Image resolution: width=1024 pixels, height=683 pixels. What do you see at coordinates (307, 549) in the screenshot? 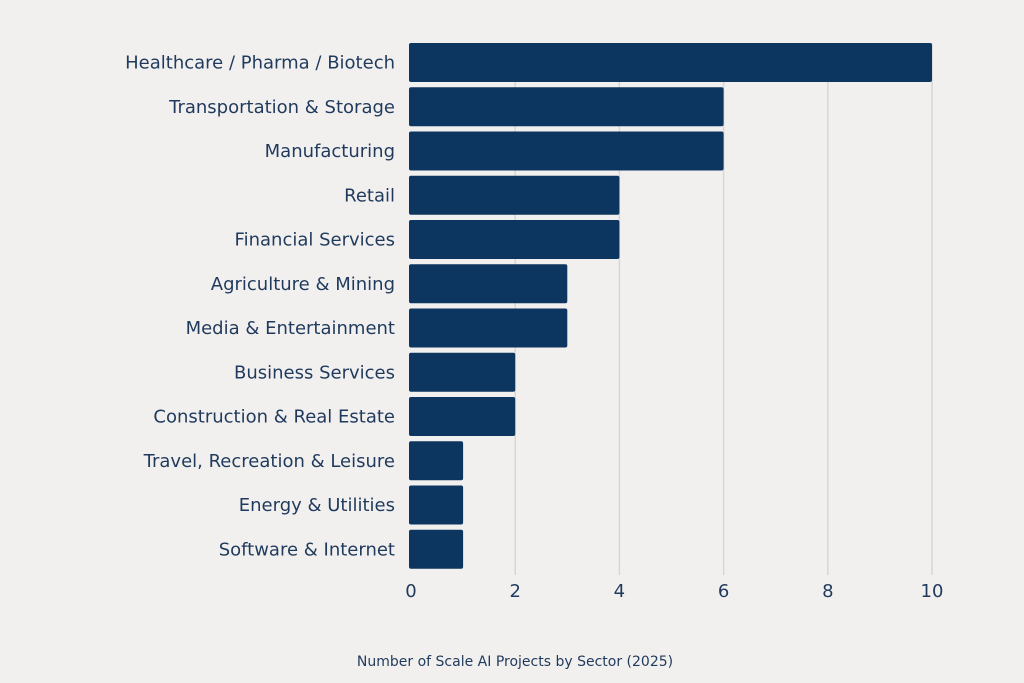
I see `category-label: Software & Internet` at bounding box center [307, 549].